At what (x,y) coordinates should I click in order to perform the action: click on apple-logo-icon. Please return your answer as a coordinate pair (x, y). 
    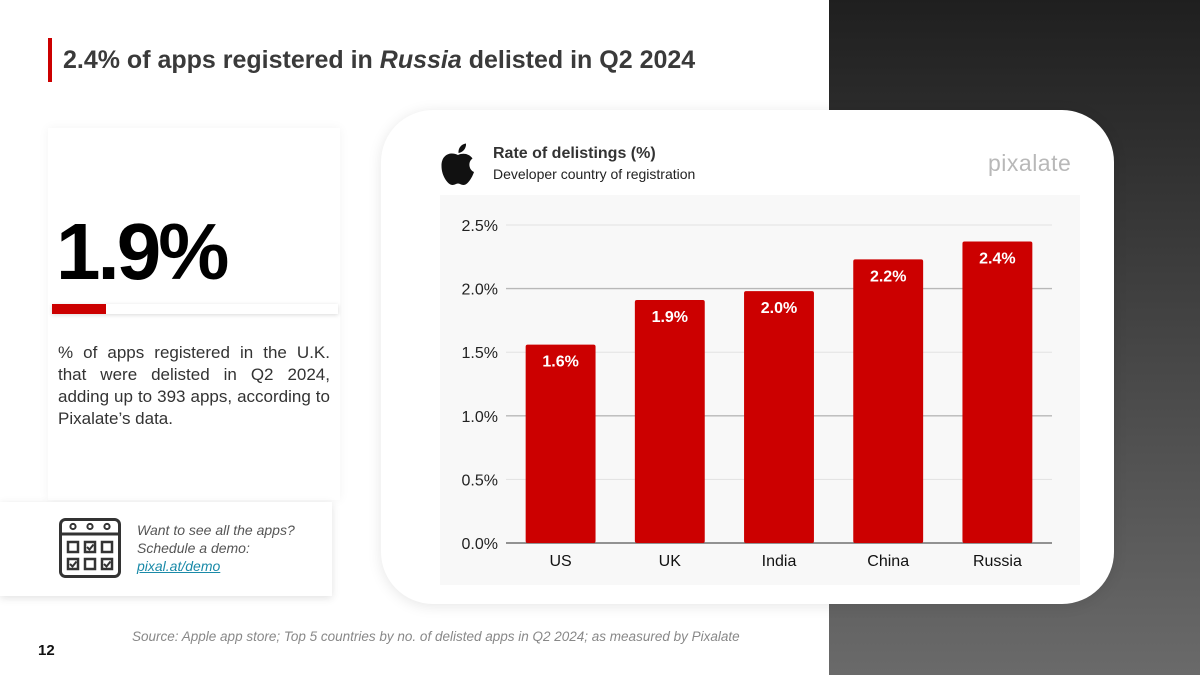
    Looking at the image, I should click on (457, 164).